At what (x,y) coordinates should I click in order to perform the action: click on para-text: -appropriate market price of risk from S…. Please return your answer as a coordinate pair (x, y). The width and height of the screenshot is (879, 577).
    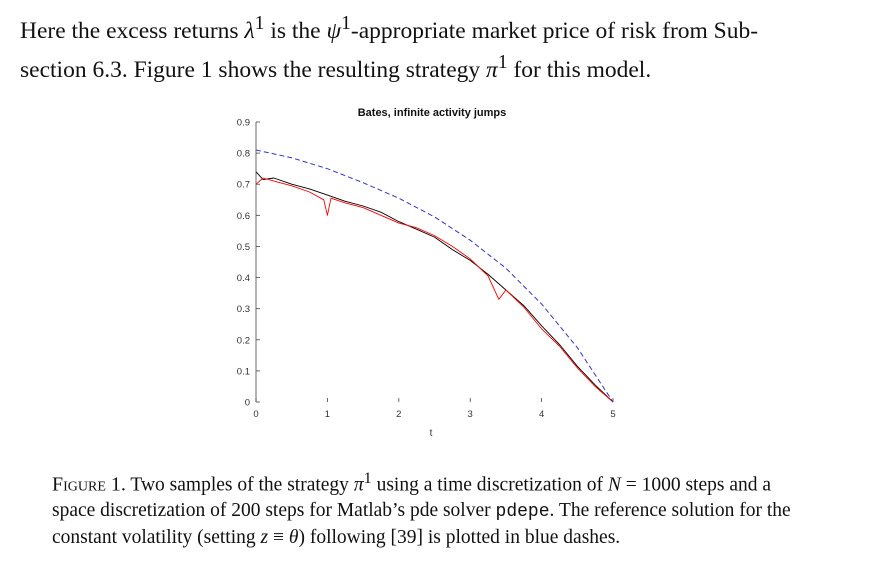
    Looking at the image, I should click on (554, 30).